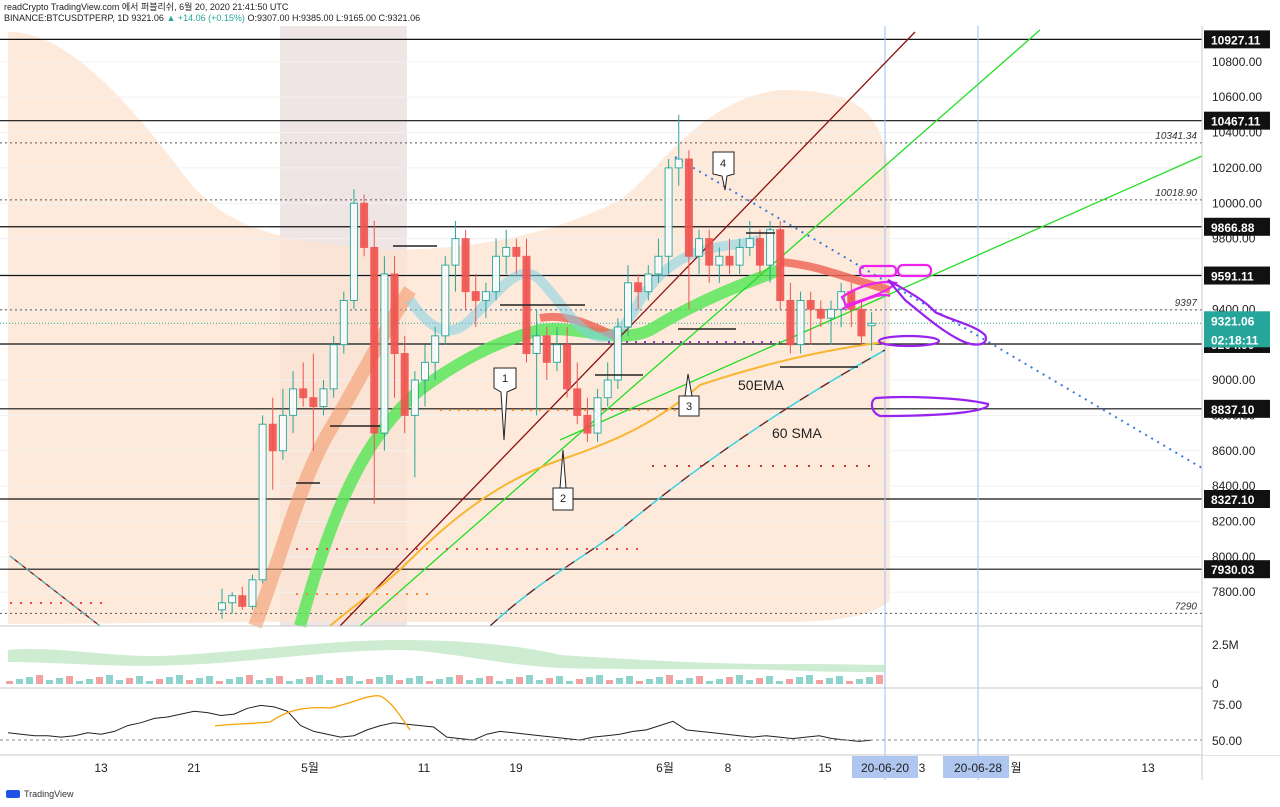 The height and width of the screenshot is (807, 1280). What do you see at coordinates (147, 18) in the screenshot?
I see `last-price: 9321.06` at bounding box center [147, 18].